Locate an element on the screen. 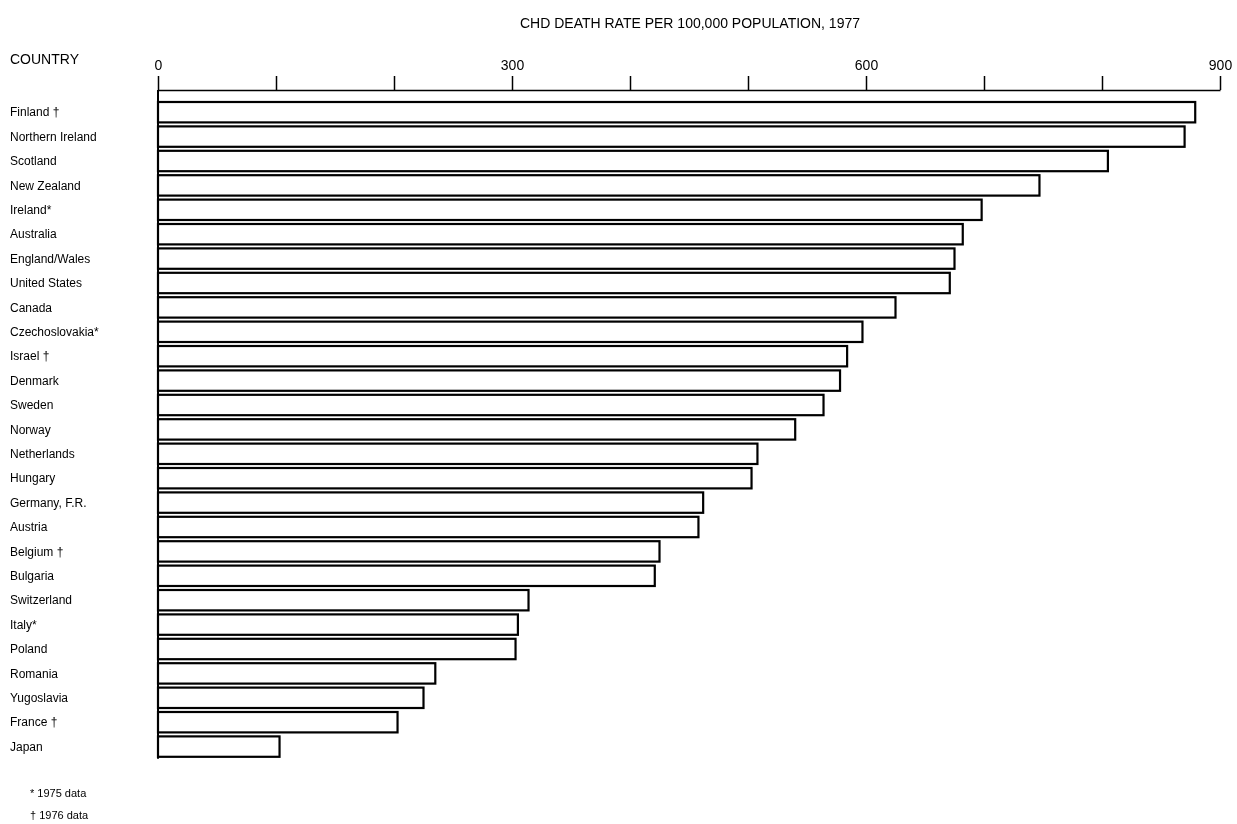 The image size is (1237, 824). y-tick-label: Ireland* is located at coordinates (31, 210).